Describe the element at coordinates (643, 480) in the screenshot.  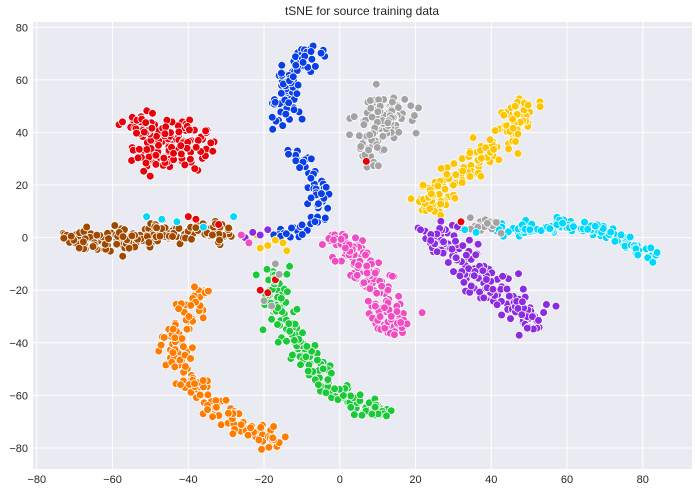
I see `x-tick-label: 80` at that location.